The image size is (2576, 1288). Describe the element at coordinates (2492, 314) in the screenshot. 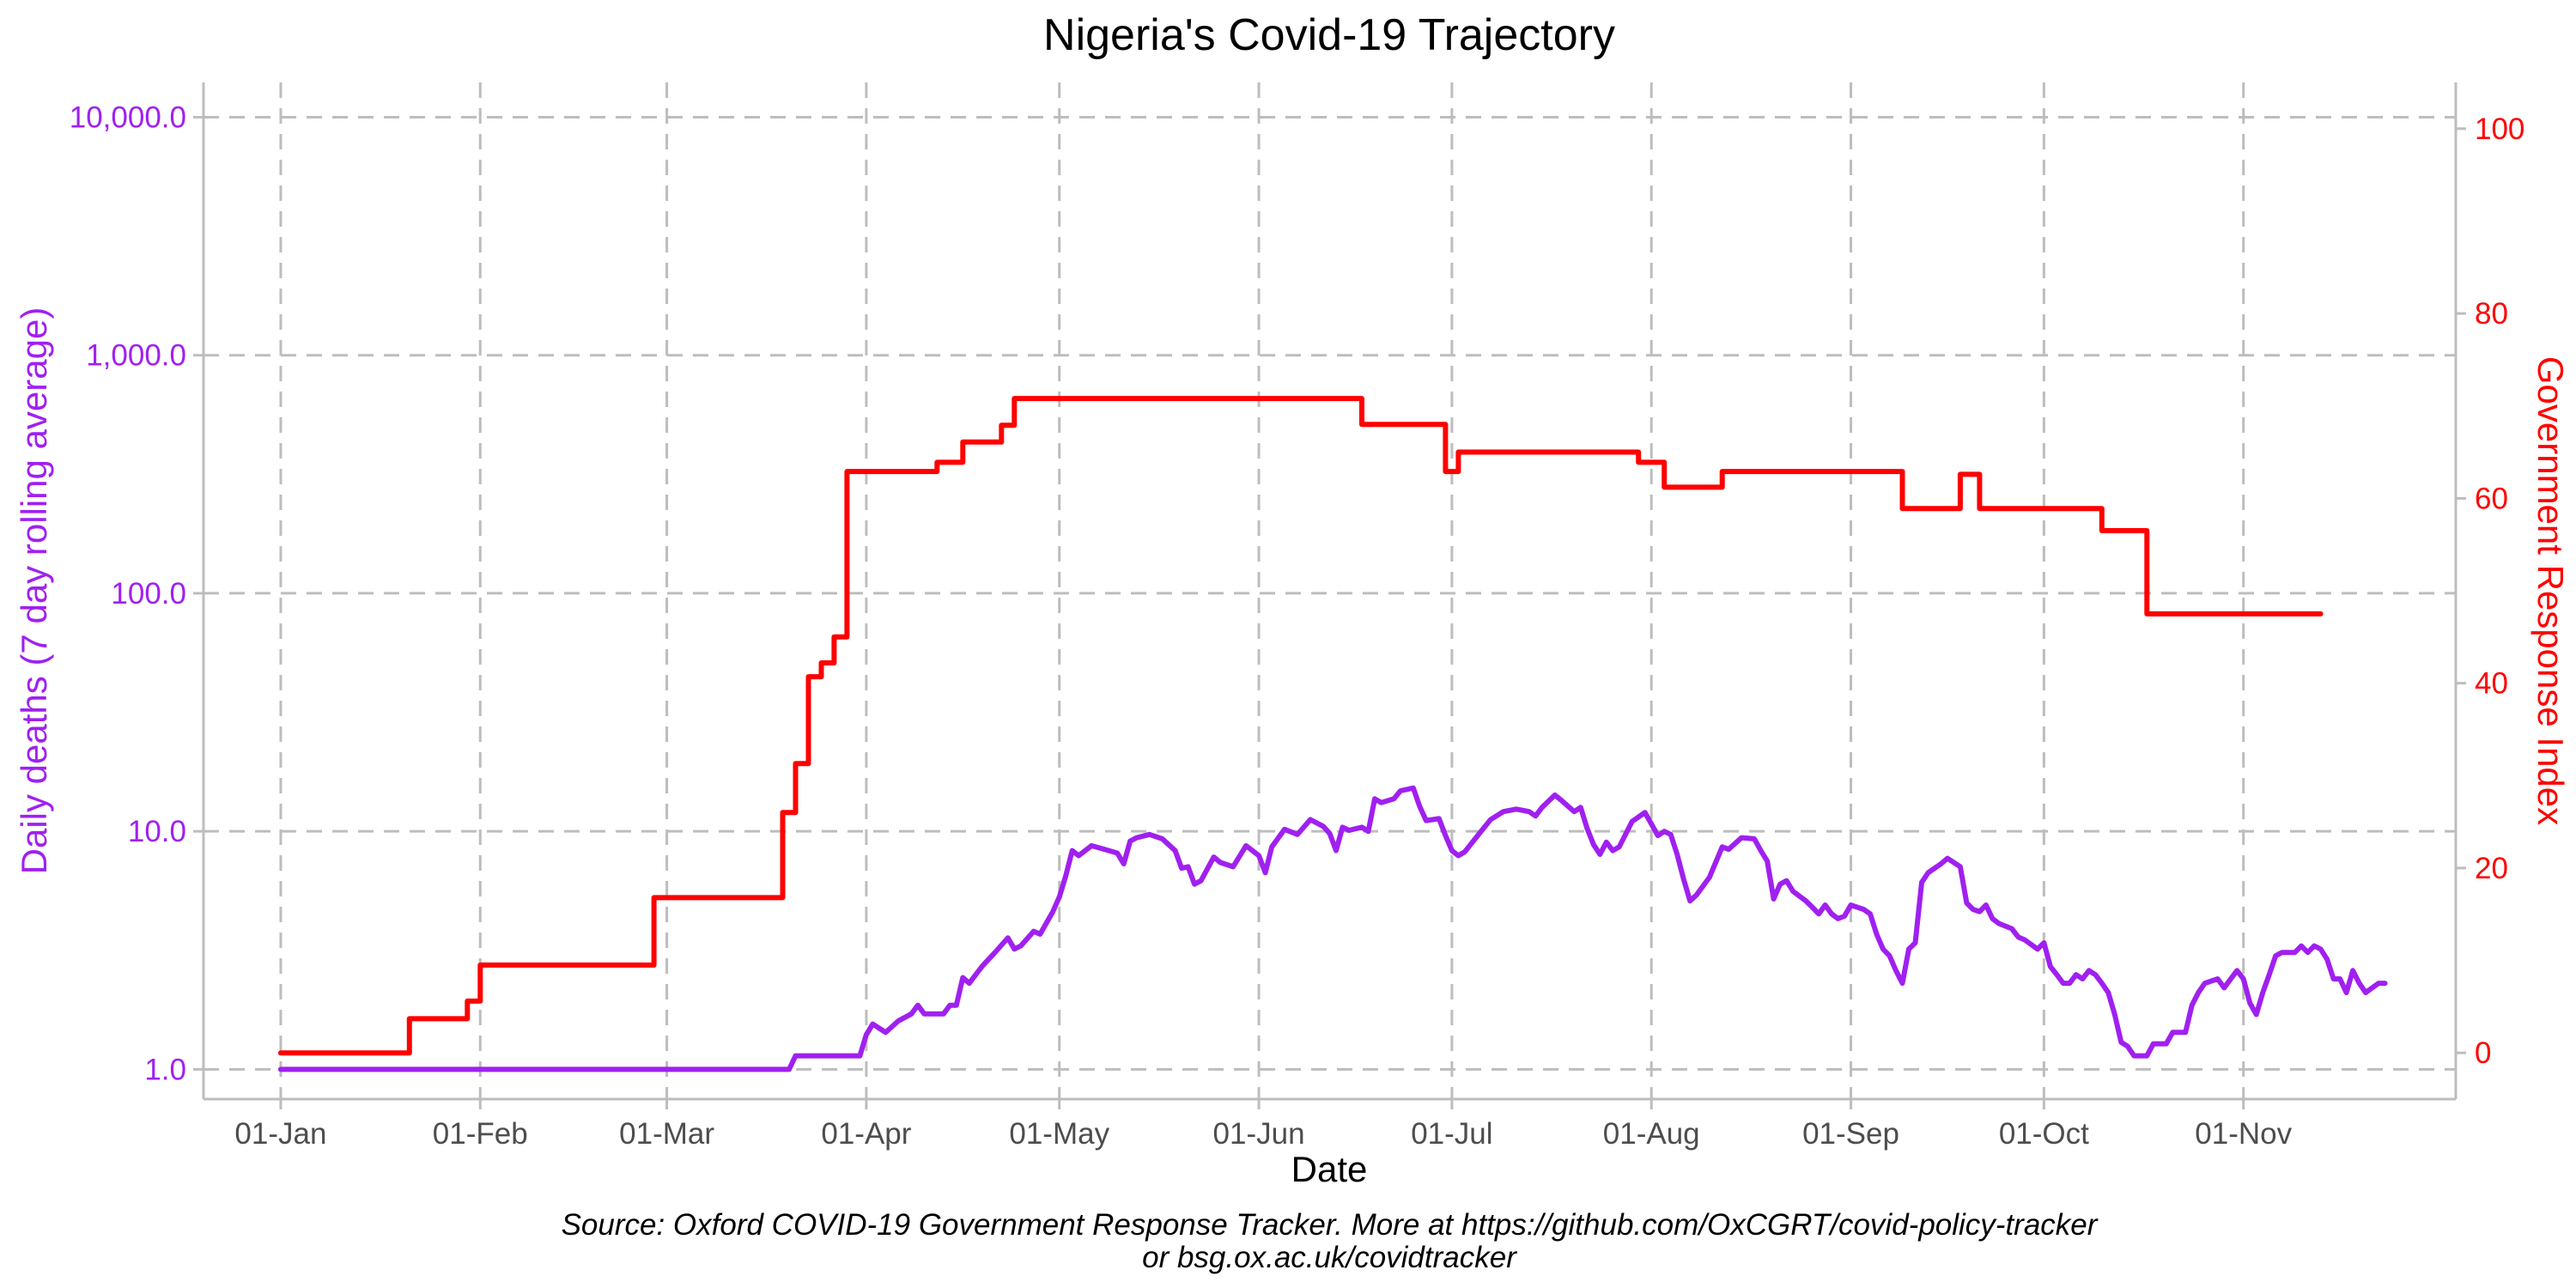

I see `y-right-tick-label: 80` at that location.